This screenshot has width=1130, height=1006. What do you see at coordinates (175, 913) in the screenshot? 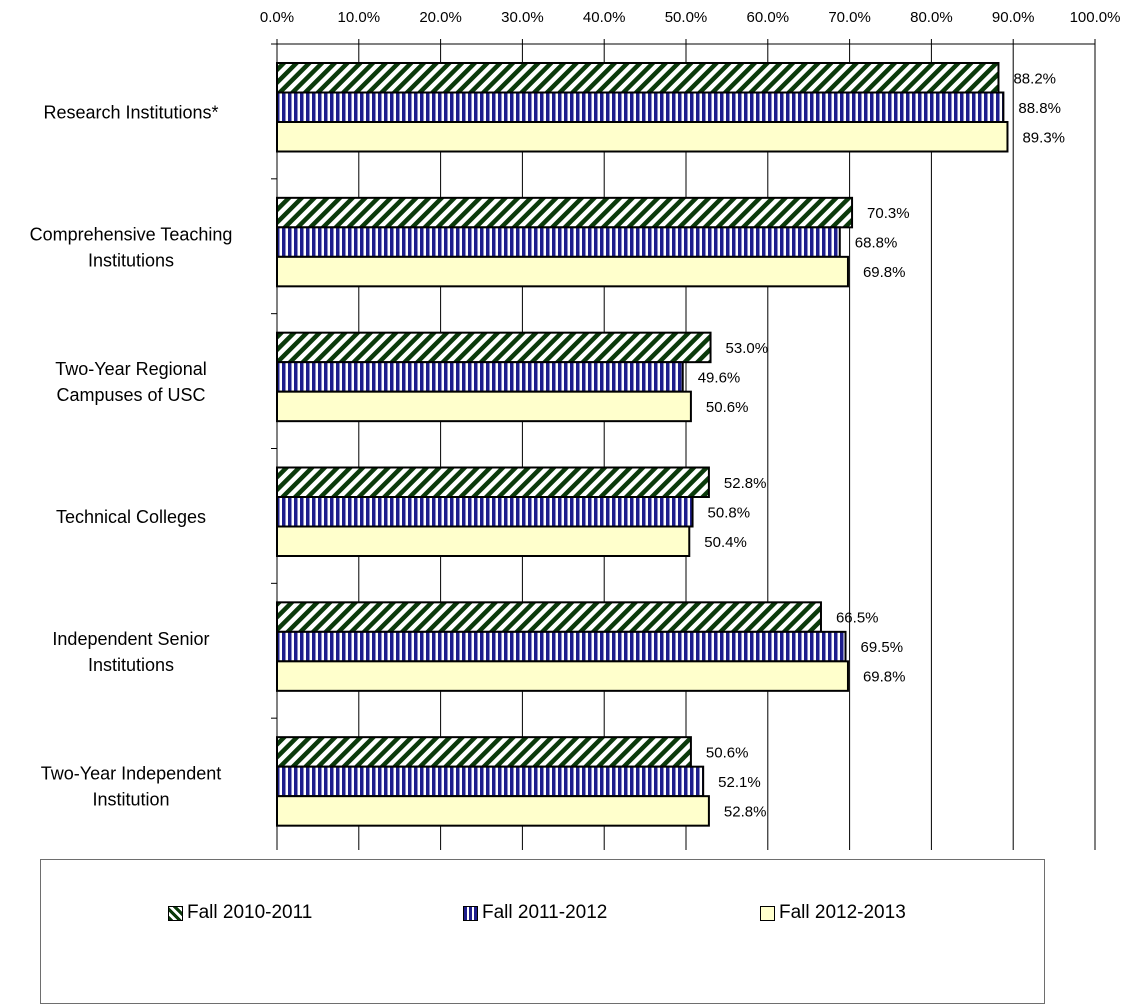
I see `diagonal-hatch-swatch-icon` at bounding box center [175, 913].